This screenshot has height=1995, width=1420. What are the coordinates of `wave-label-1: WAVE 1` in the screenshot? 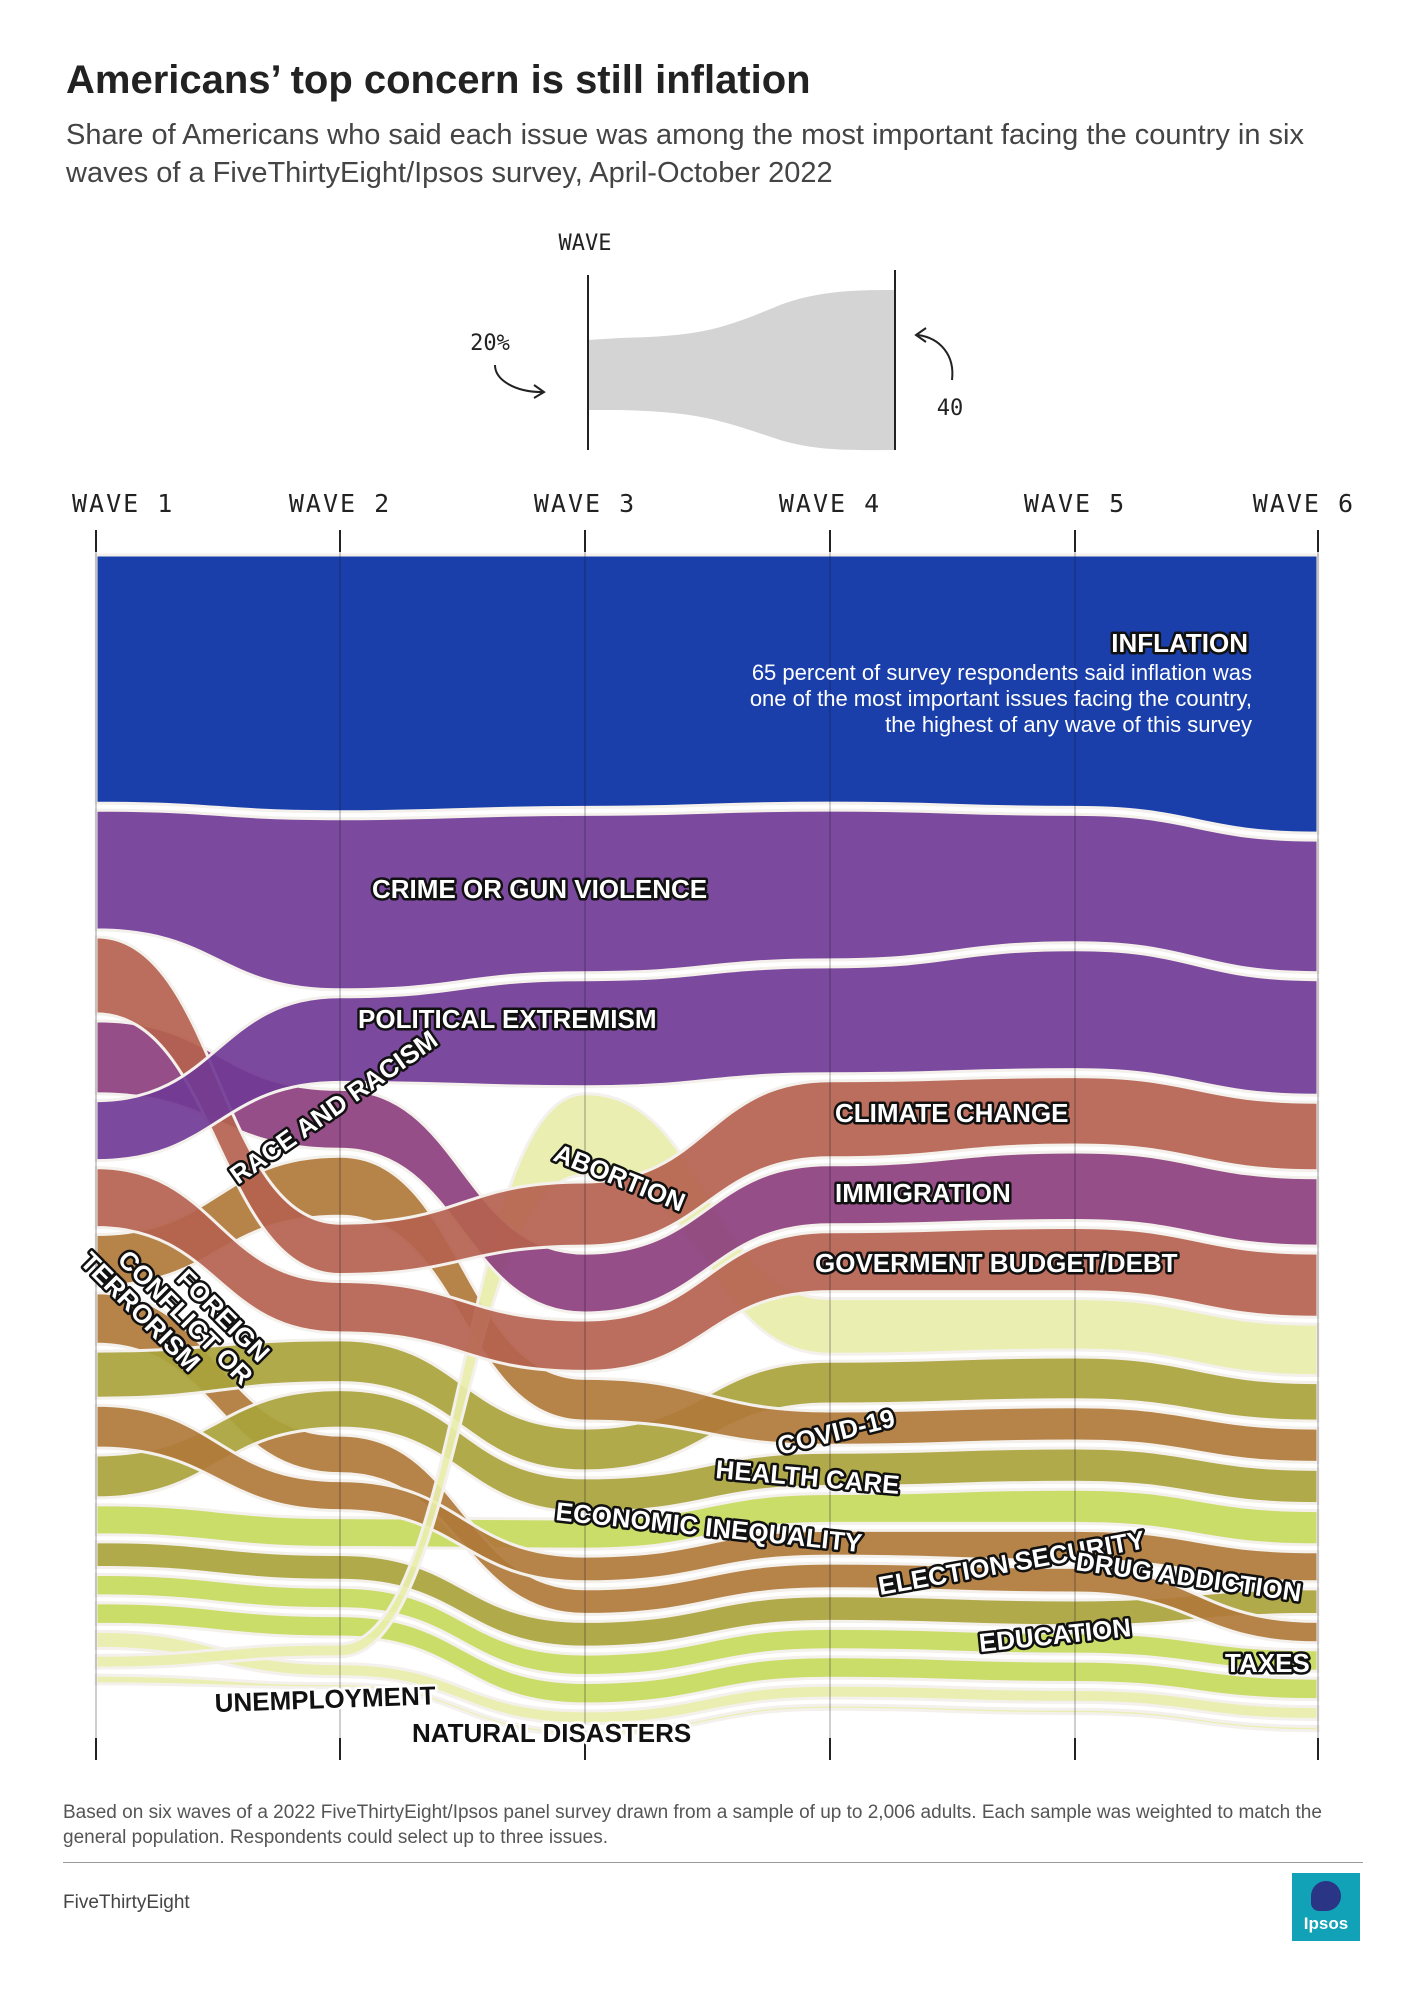 It's located at (123, 503).